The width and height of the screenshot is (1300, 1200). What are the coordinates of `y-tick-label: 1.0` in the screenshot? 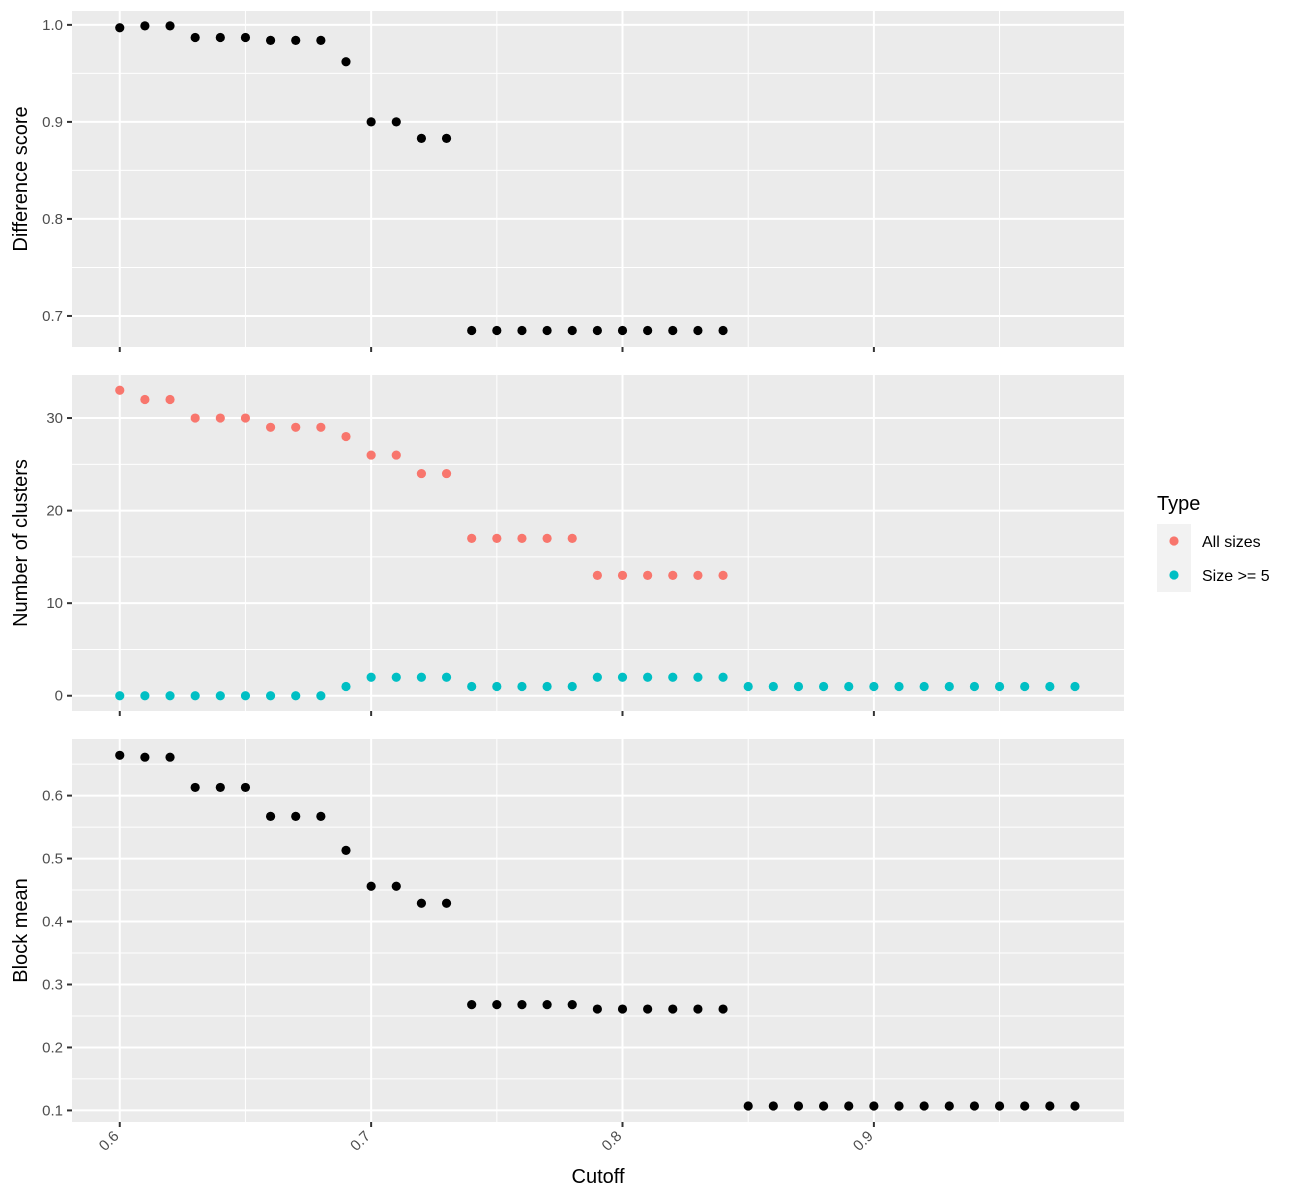 It's located at (52, 25).